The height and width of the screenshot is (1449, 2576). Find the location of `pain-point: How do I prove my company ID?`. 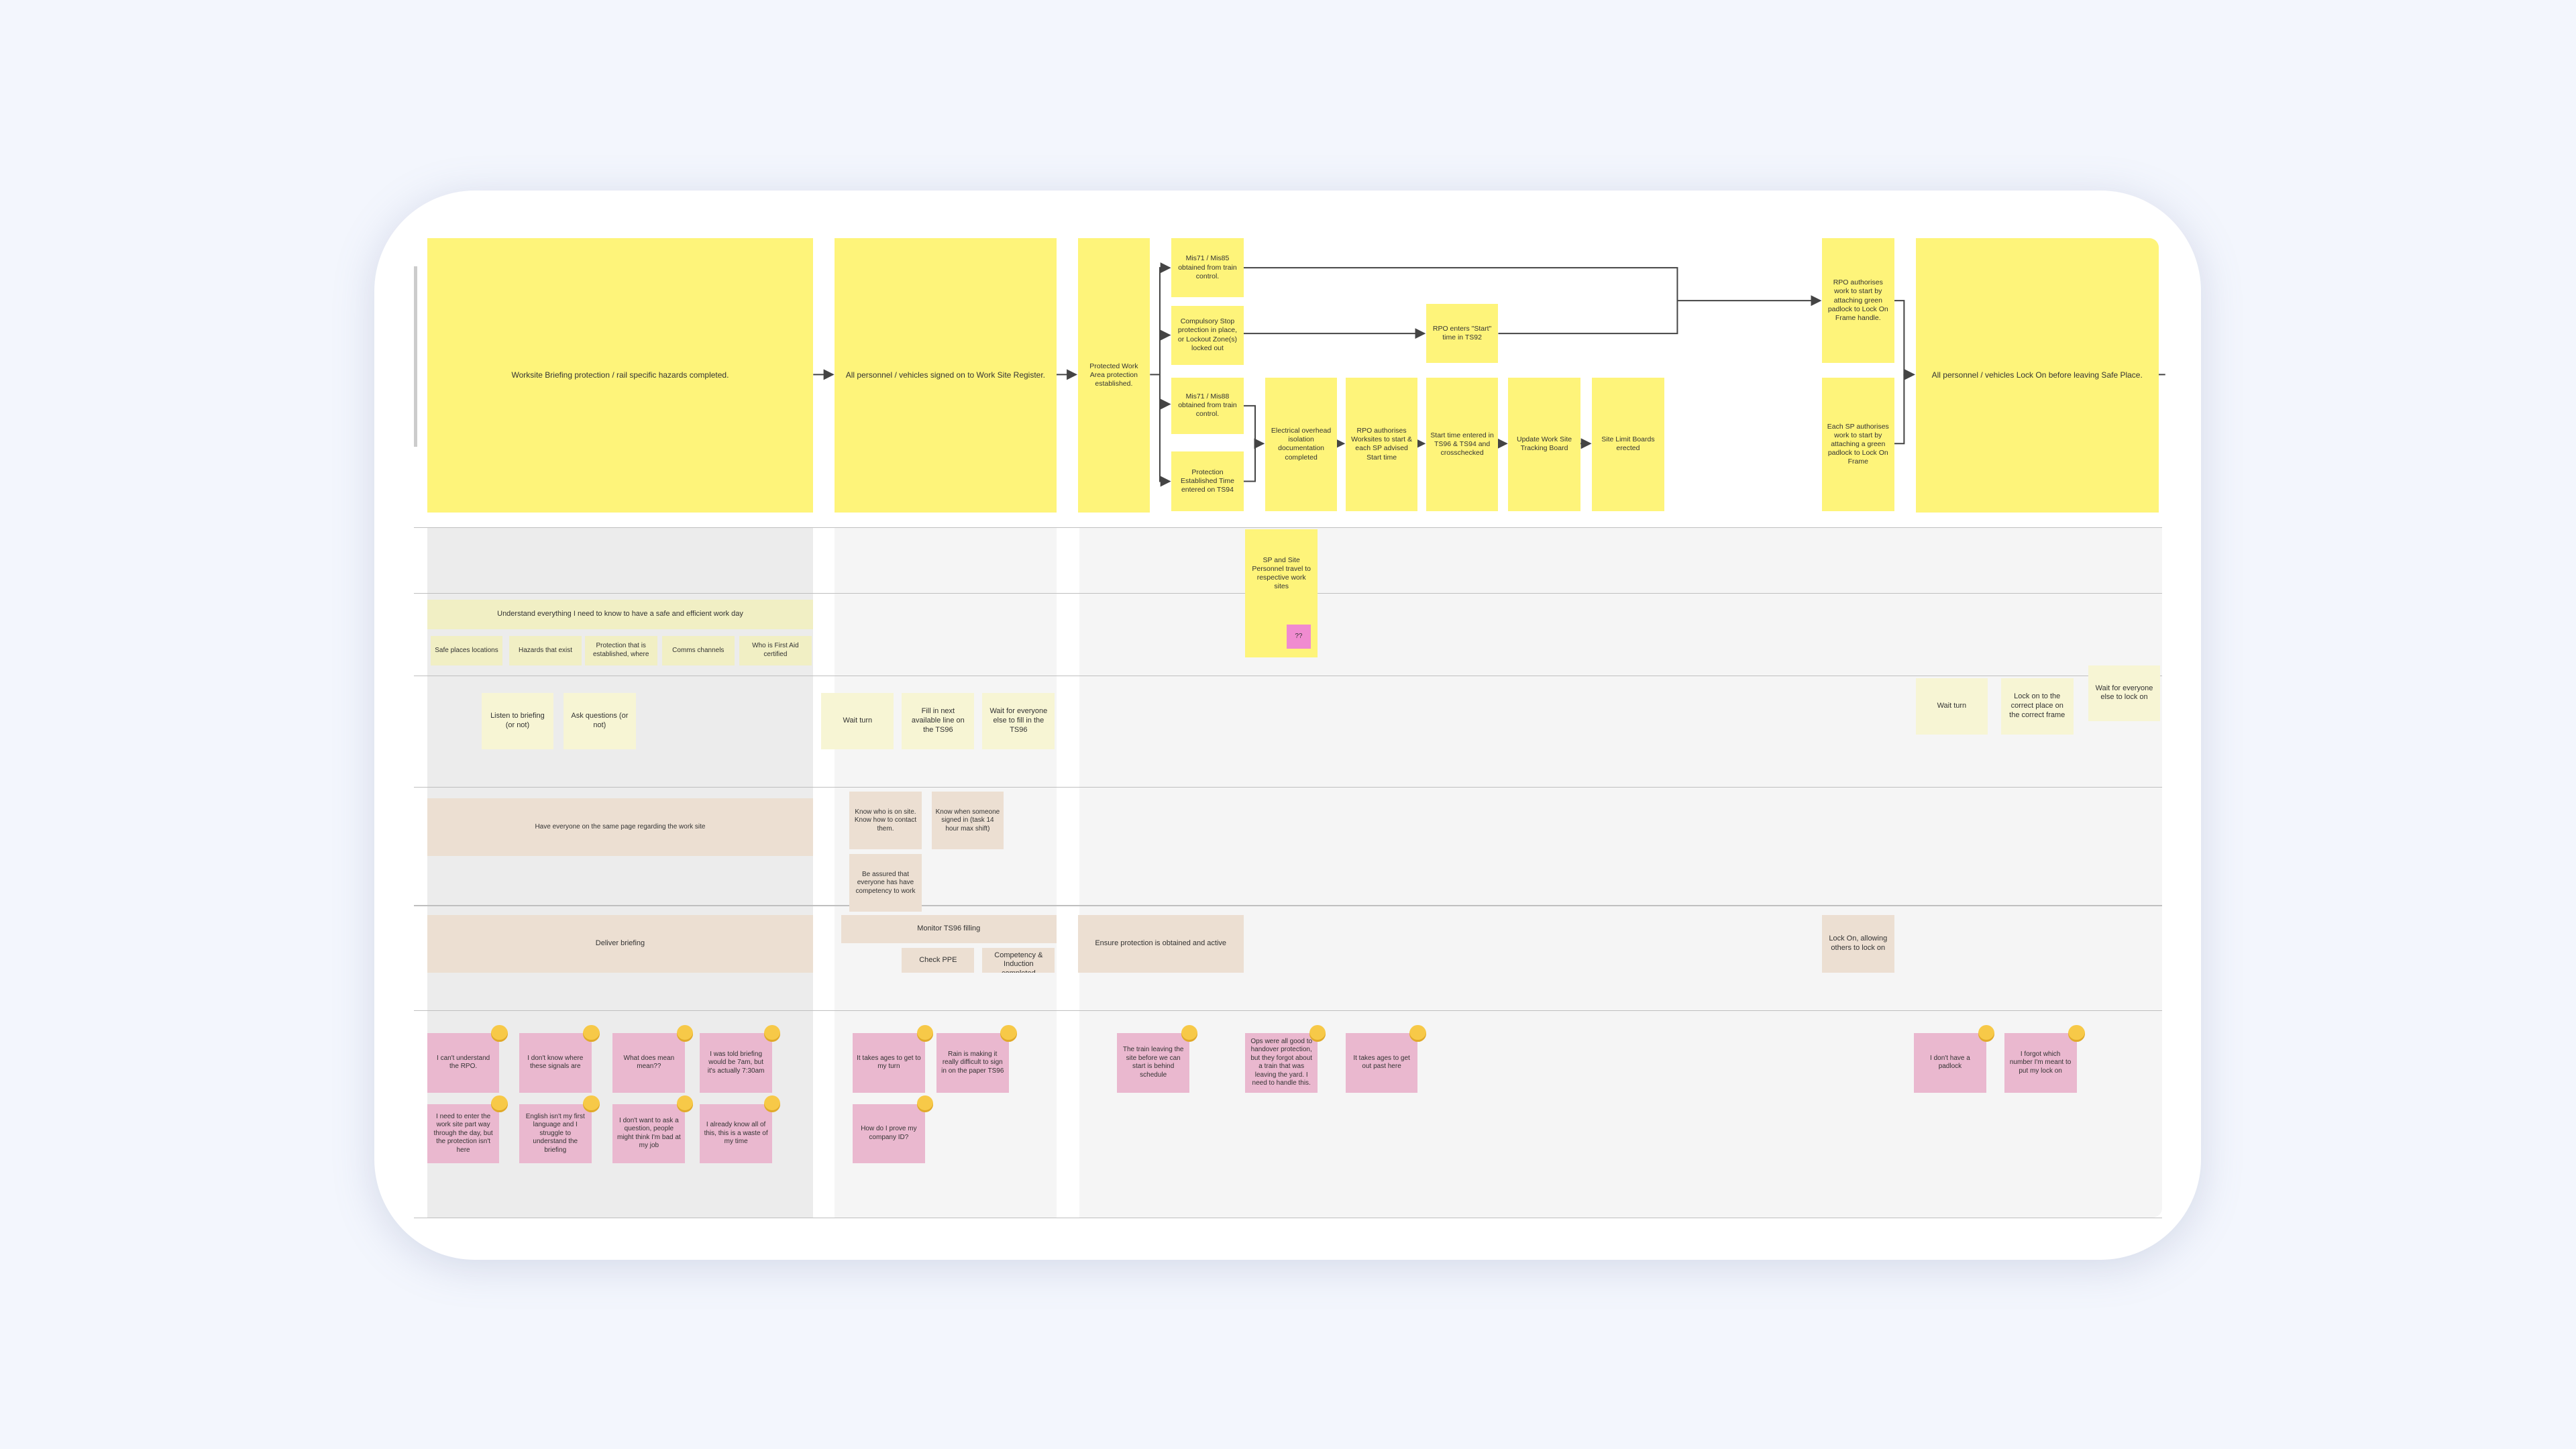

pain-point: How do I prove my company ID? is located at coordinates (889, 1133).